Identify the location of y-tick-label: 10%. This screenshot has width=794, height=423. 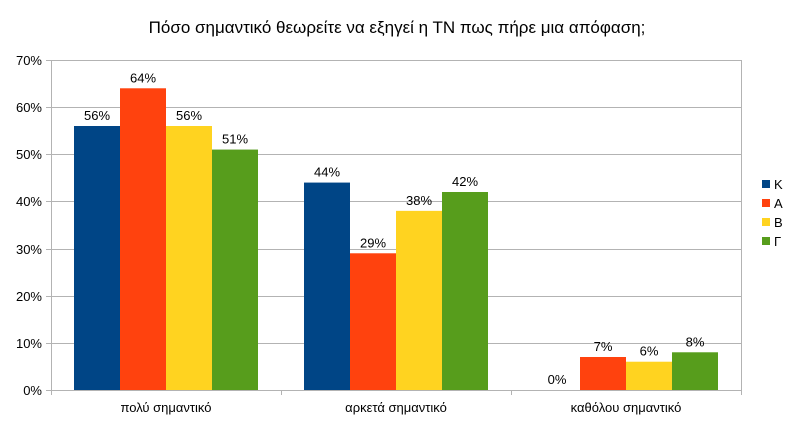
(29, 343).